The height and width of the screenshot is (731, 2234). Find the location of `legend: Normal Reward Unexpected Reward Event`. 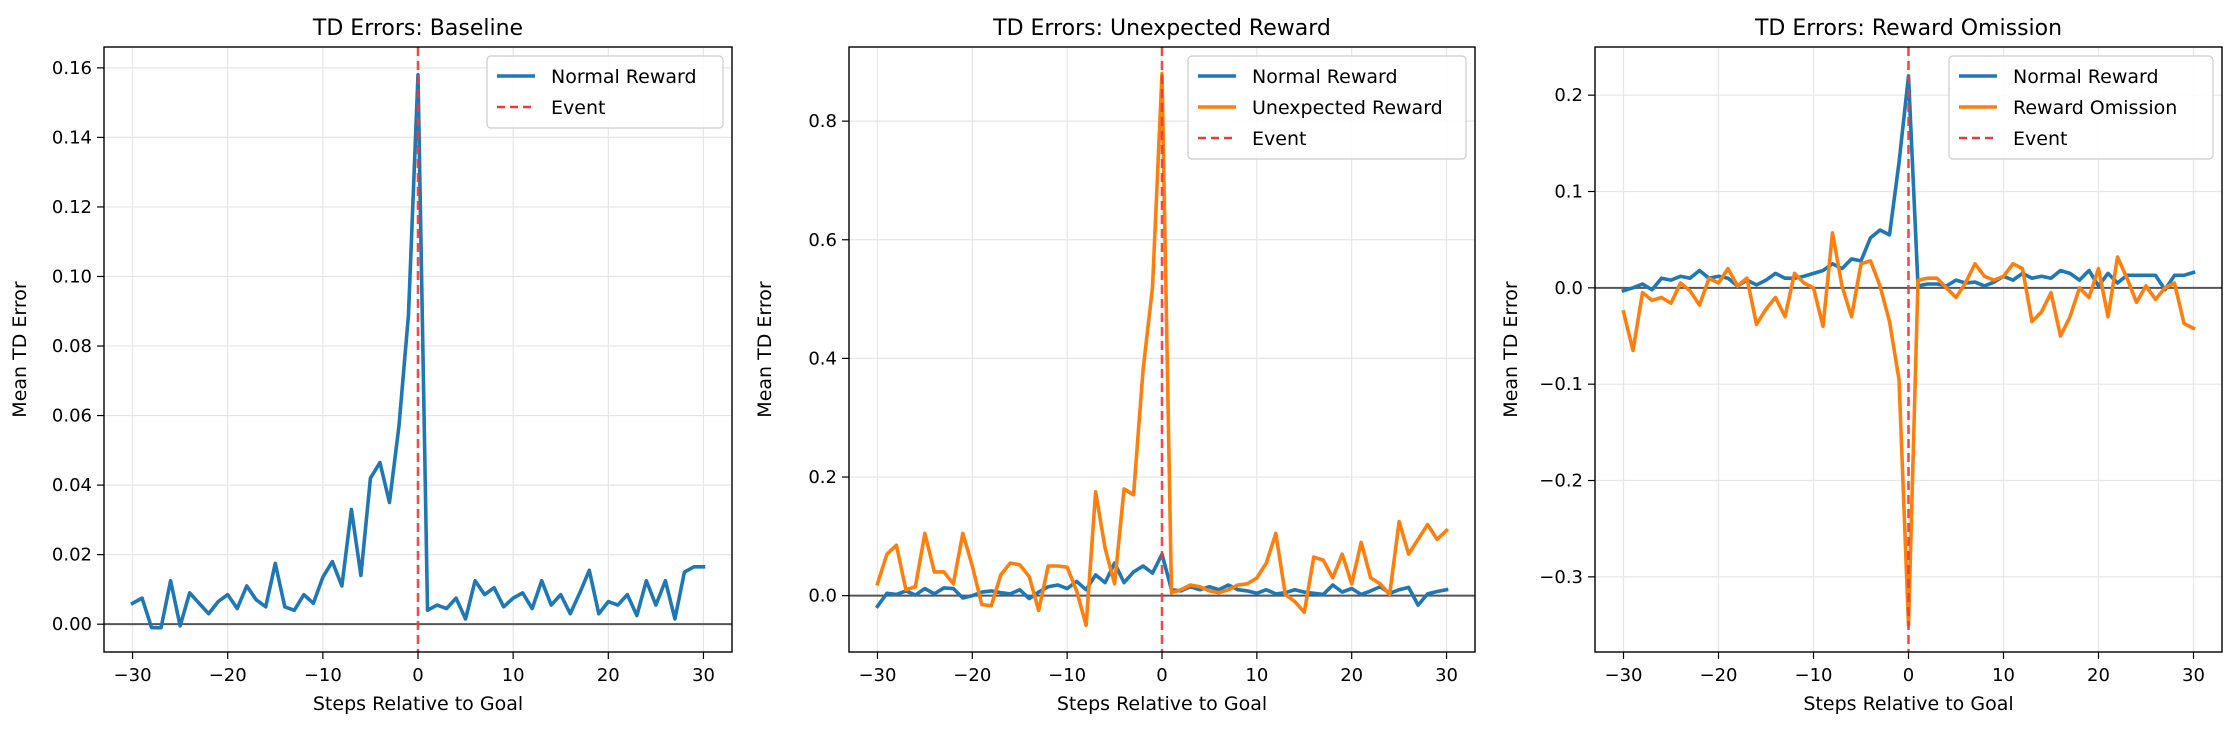

legend: Normal Reward Unexpected Reward Event is located at coordinates (1327, 107).